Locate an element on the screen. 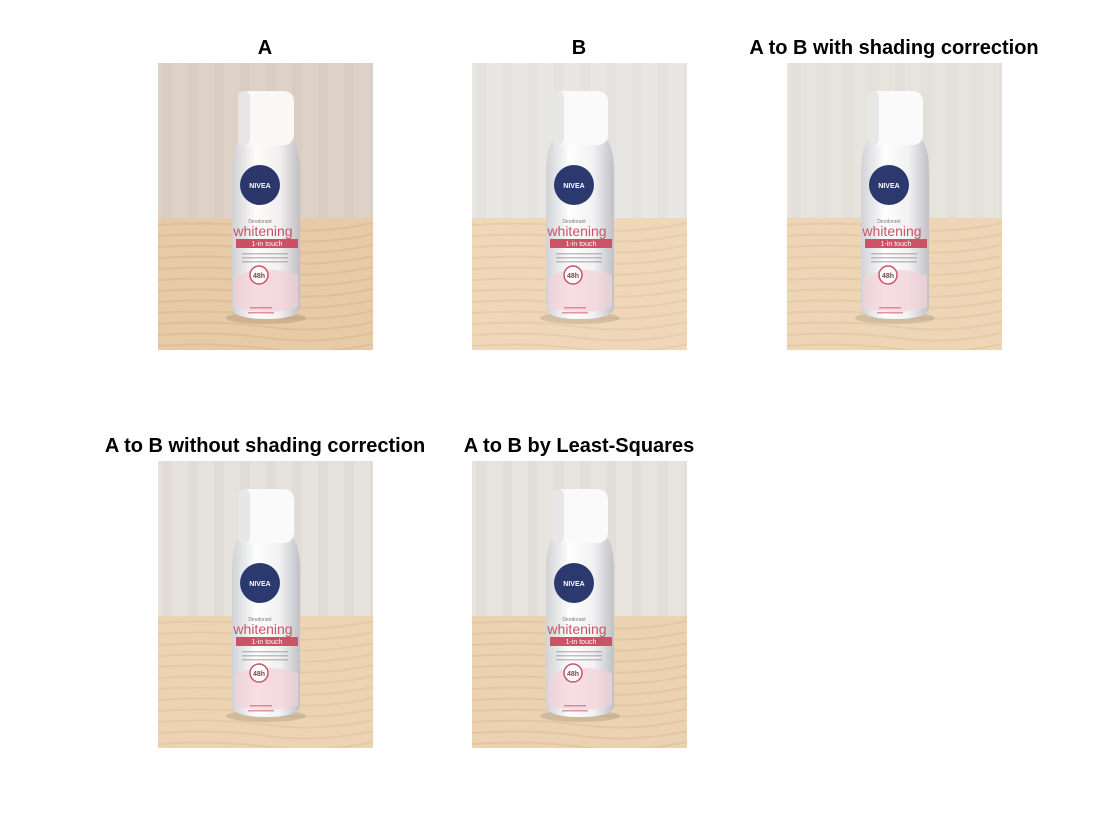 Image resolution: width=1120 pixels, height=840 pixels. photo-a-to-b-least-squares: NIVEA Deodorant whitening 1-in touch 48h is located at coordinates (579, 604).